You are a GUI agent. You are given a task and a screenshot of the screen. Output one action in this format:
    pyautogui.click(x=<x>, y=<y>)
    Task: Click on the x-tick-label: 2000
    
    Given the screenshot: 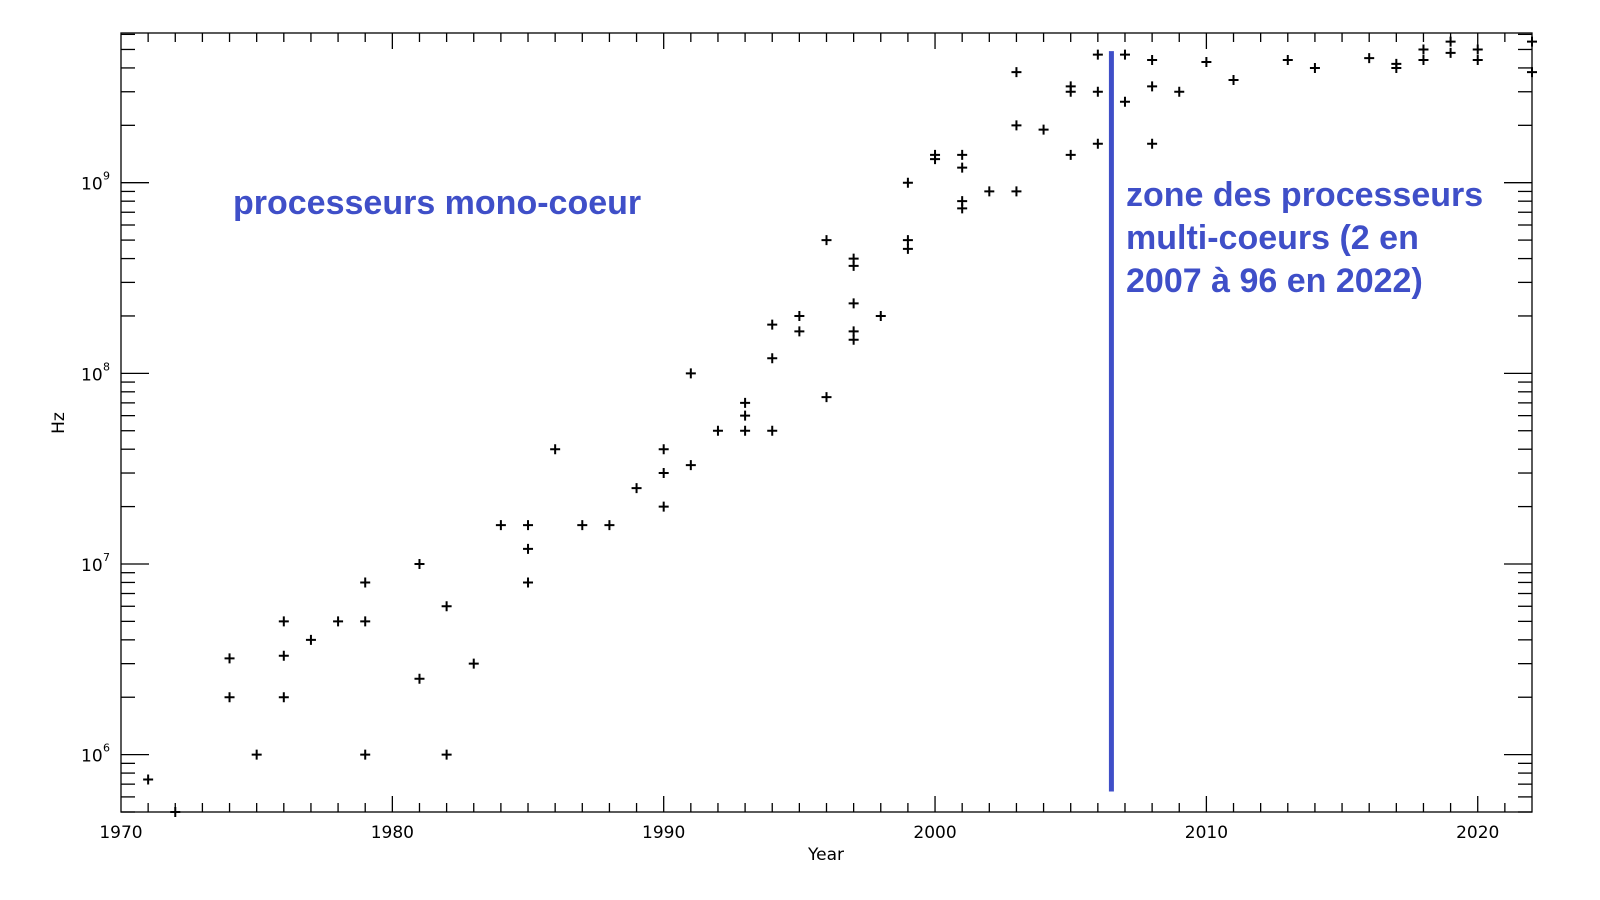 What is the action you would take?
    pyautogui.click(x=934, y=833)
    